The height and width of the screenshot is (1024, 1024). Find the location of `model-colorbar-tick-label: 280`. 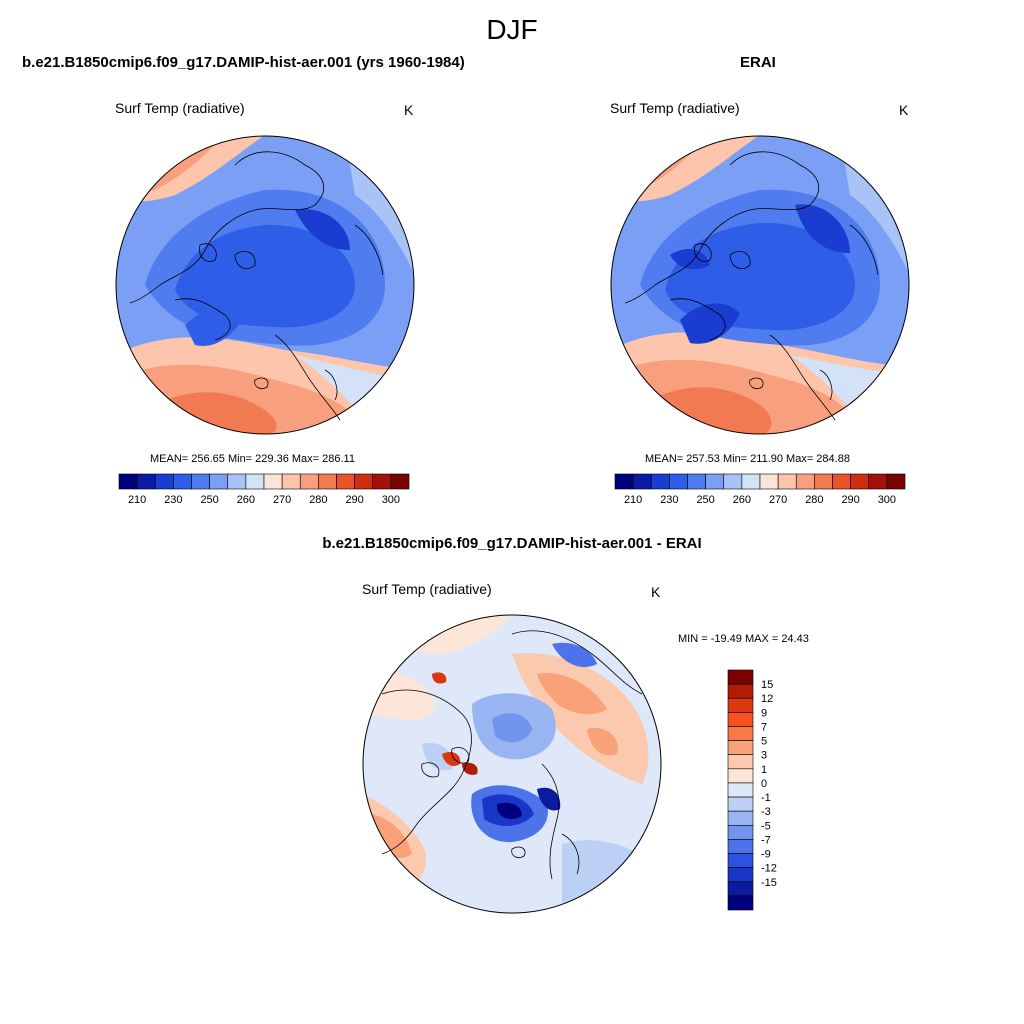

model-colorbar-tick-label: 280 is located at coordinates (318, 500).